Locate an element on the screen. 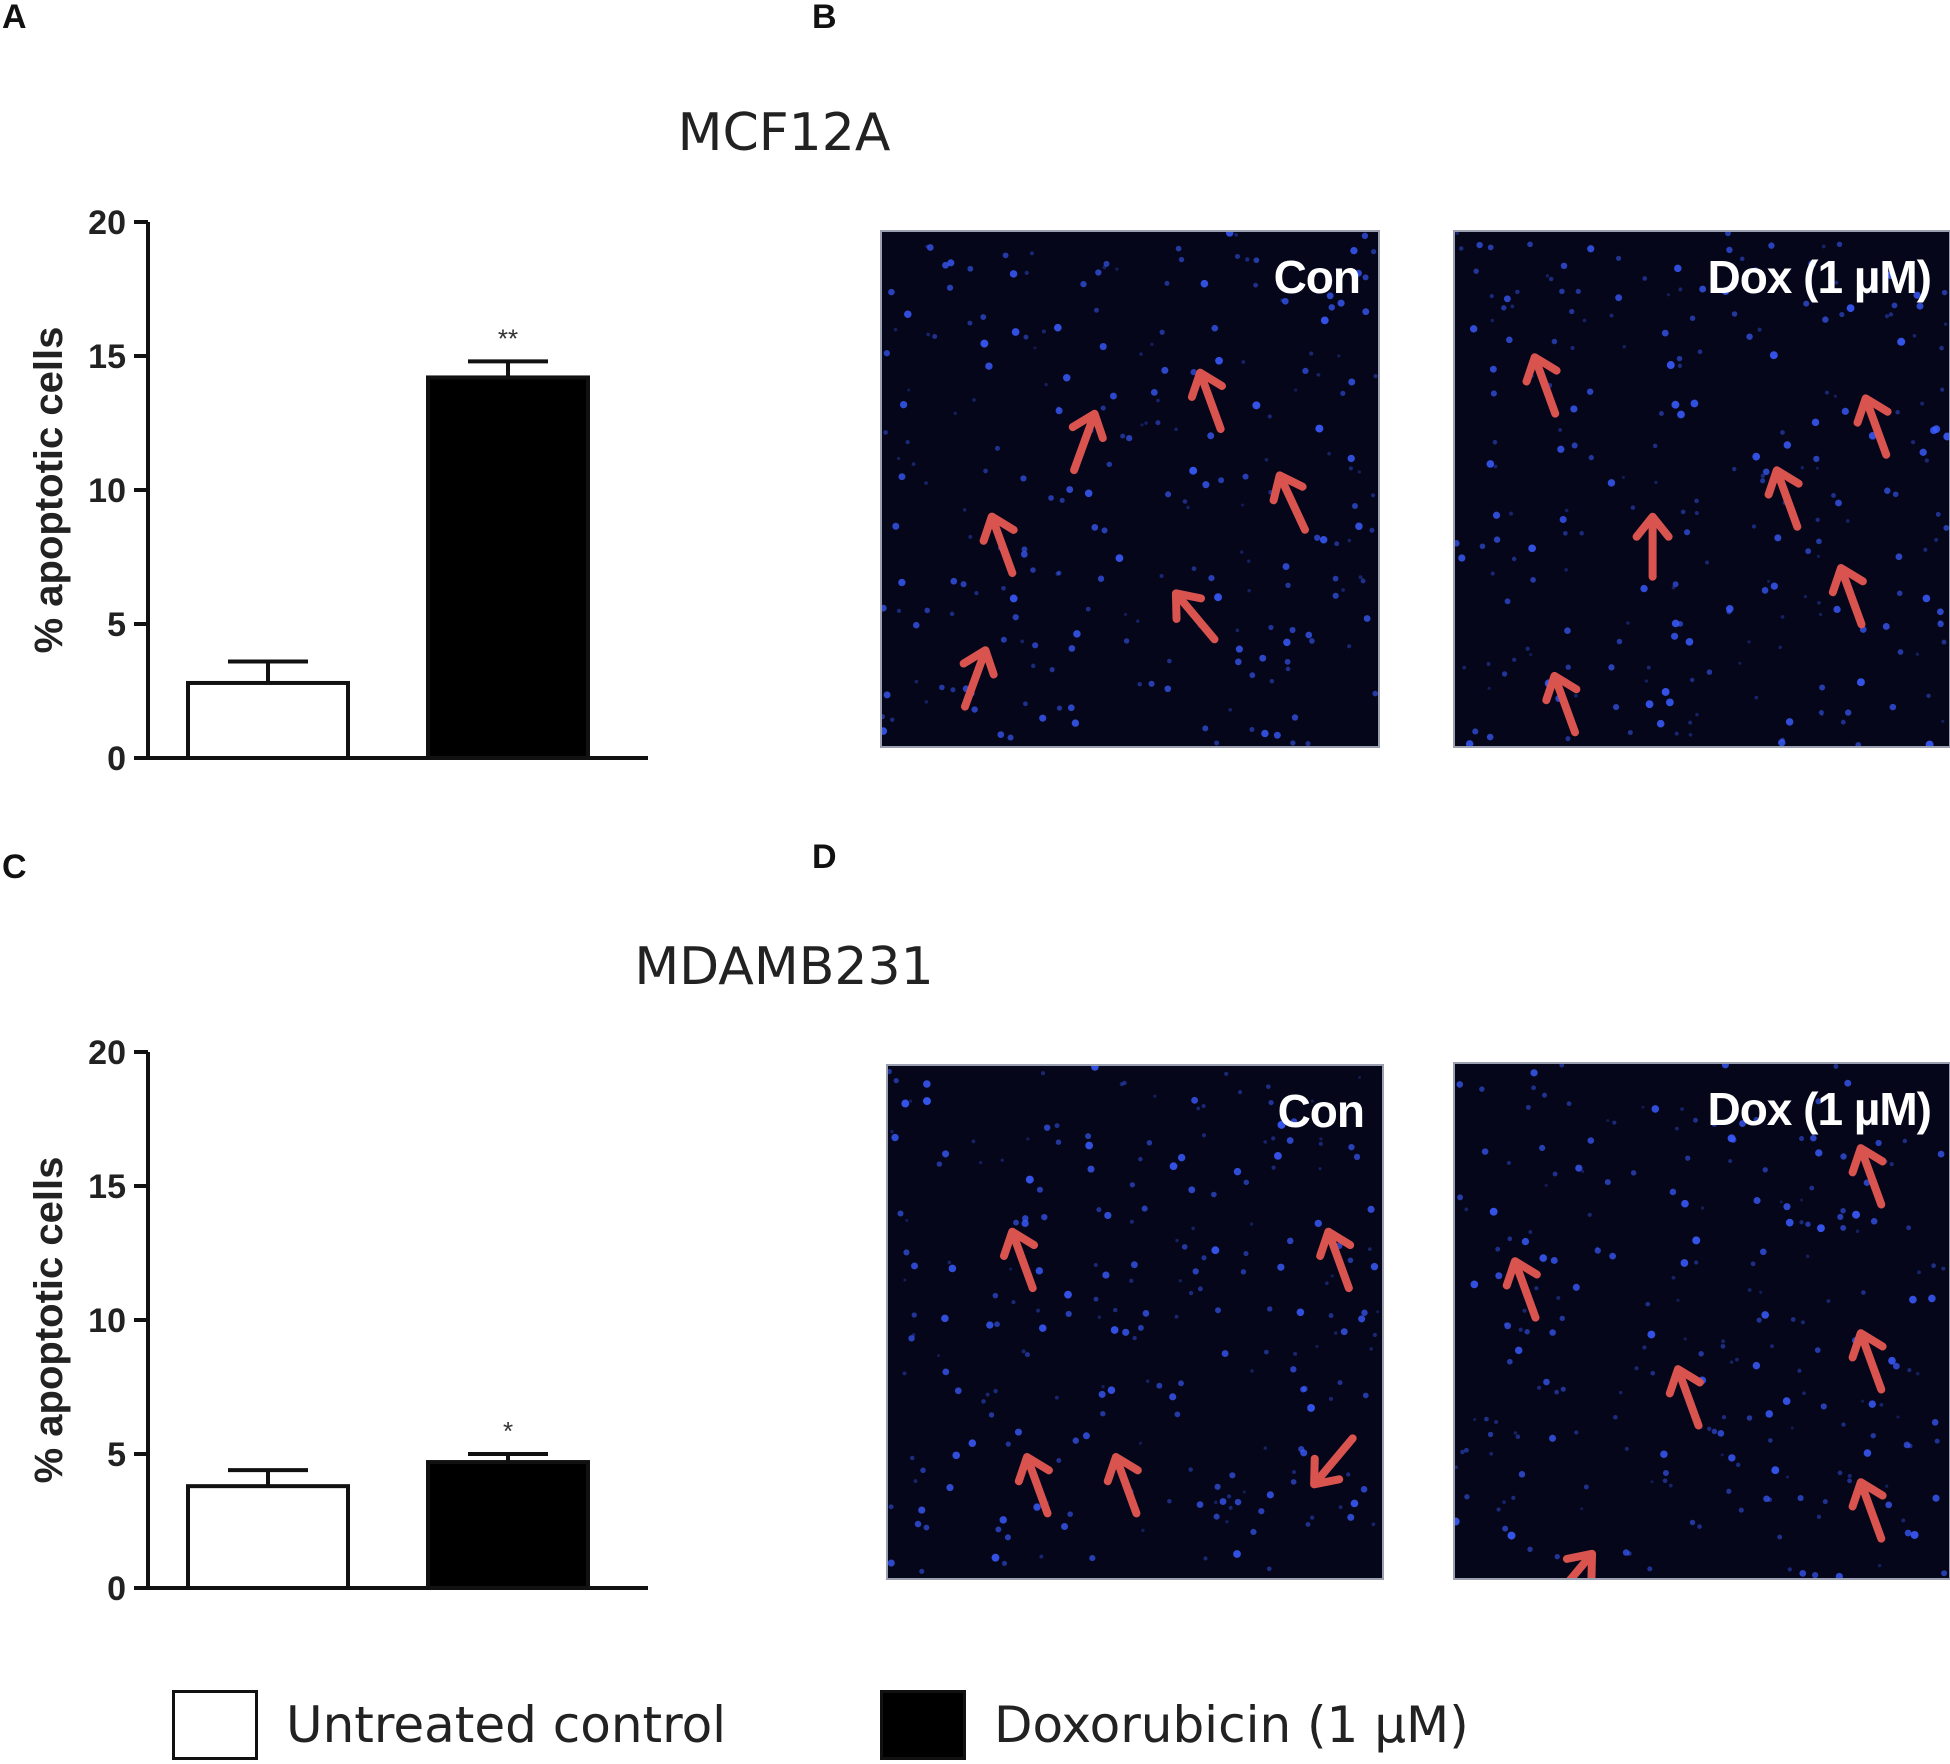 The width and height of the screenshot is (1950, 1764). micrograph-top-con: Con is located at coordinates (1130, 489).